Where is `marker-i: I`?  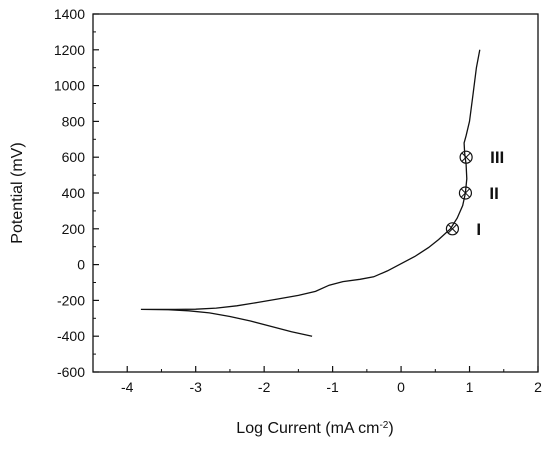
marker-i: I is located at coordinates (463, 229).